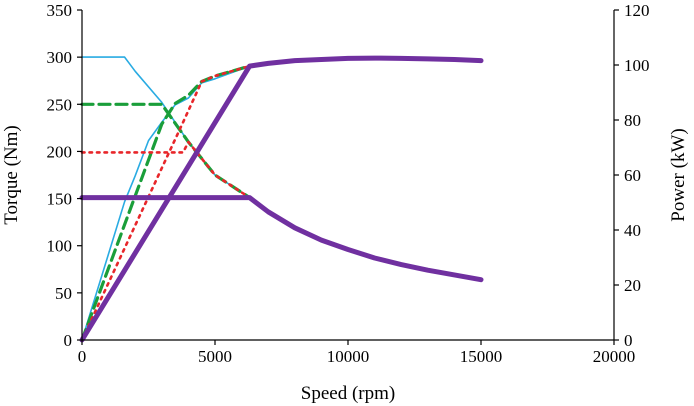 This screenshot has height=406, width=694. I want to click on left-y-tick-label: 0, so click(68, 340).